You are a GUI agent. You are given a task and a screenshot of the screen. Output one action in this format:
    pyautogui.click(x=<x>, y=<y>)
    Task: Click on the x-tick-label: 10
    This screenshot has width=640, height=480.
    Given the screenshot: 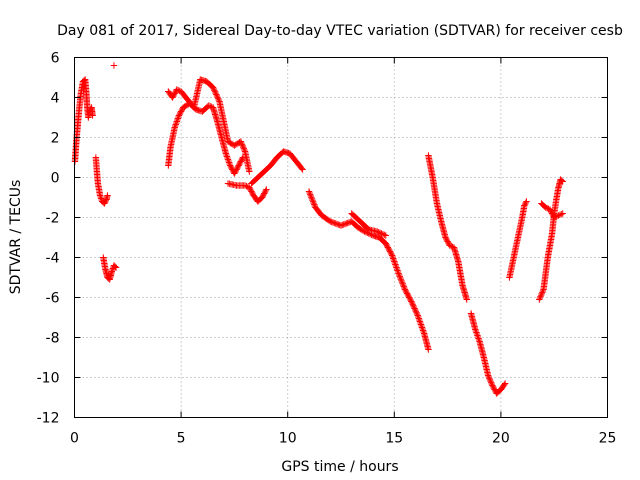 What is the action you would take?
    pyautogui.click(x=288, y=439)
    